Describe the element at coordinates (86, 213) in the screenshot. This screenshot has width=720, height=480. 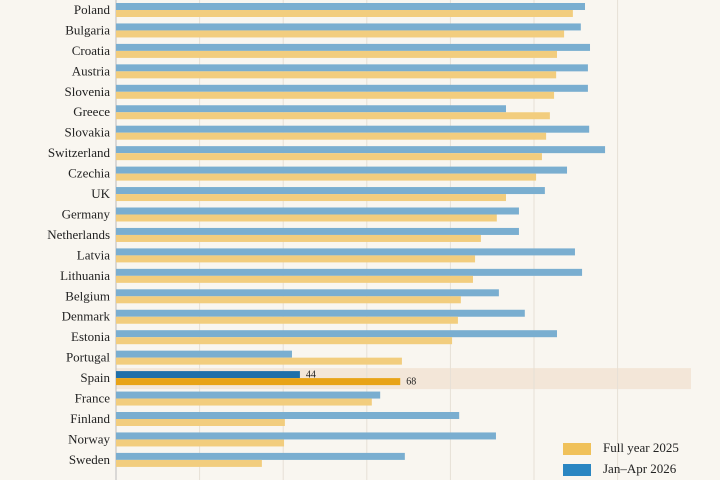
I see `y-tick-label: Germany` at that location.